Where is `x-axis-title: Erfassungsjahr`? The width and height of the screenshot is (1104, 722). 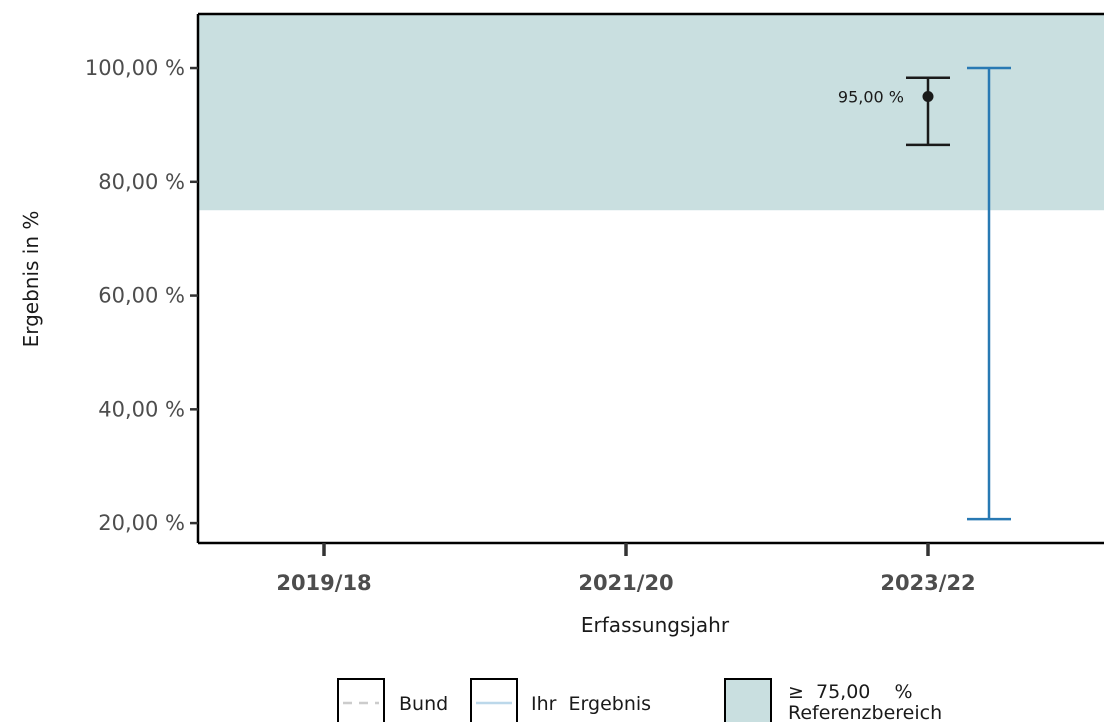 x-axis-title: Erfassungsjahr is located at coordinates (655, 625).